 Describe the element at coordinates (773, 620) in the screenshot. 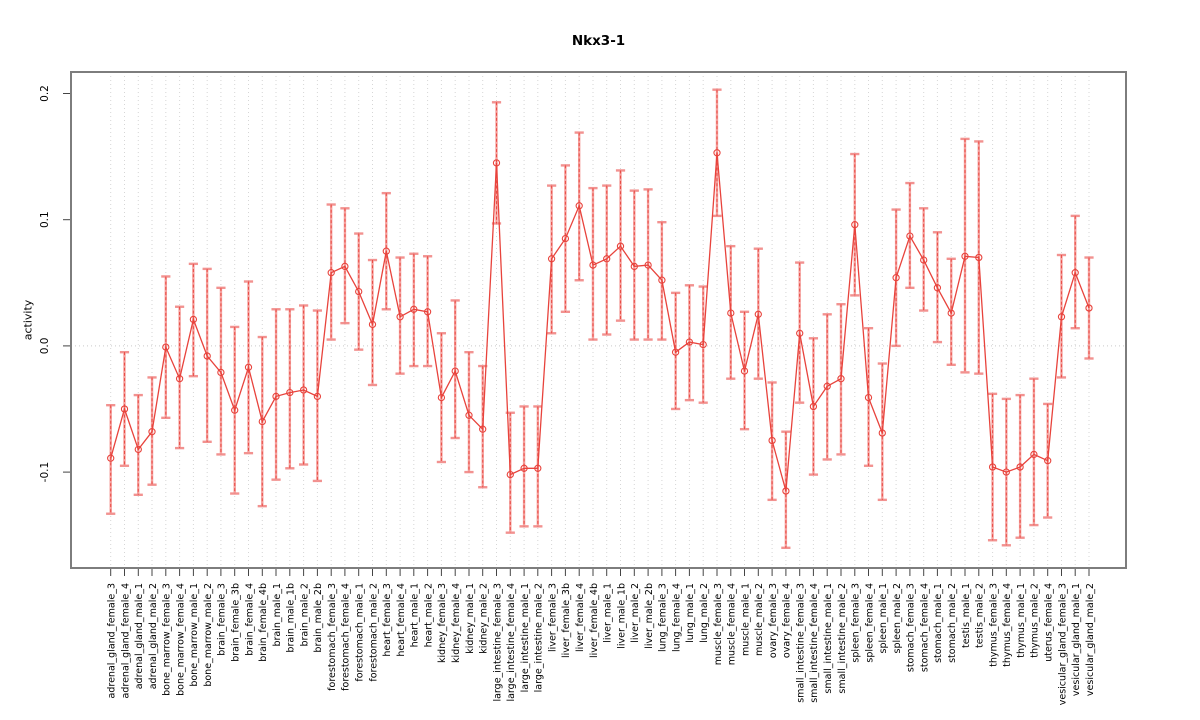

I see `svg-text: ovary_female_3` at that location.